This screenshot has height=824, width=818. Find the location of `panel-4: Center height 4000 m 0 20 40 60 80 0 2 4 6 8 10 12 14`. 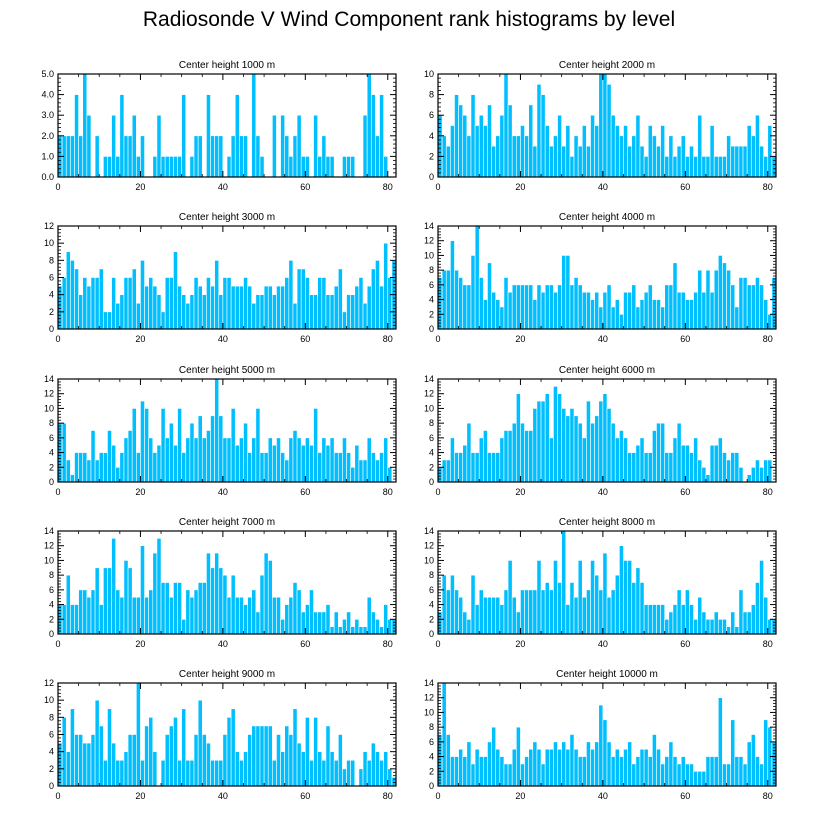

panel-4: Center height 4000 m 0 20 40 60 80 0 2 4 6 8 10 12 14 is located at coordinates (600, 278).